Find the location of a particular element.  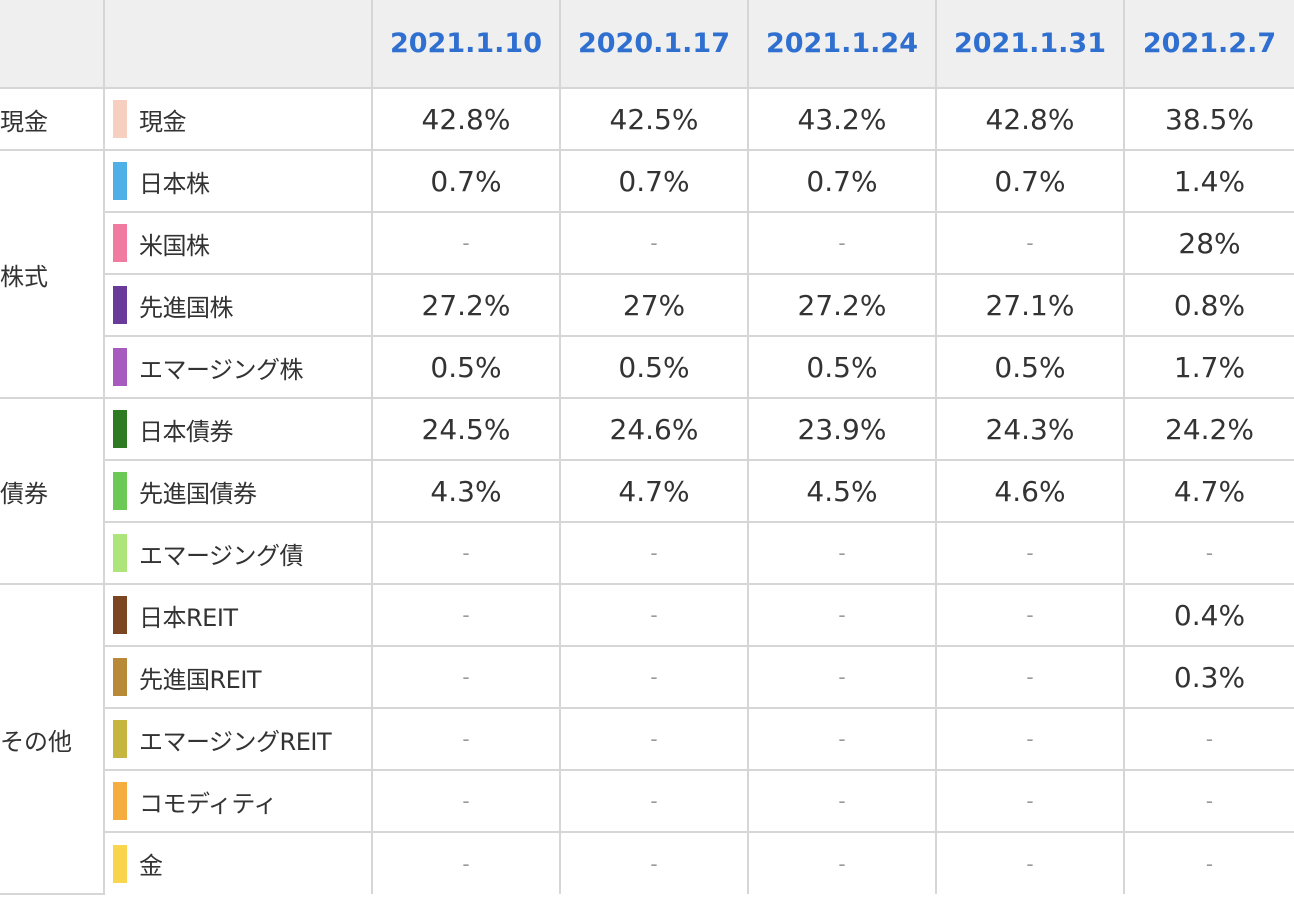

value-cell: 42.8% is located at coordinates (466, 119).